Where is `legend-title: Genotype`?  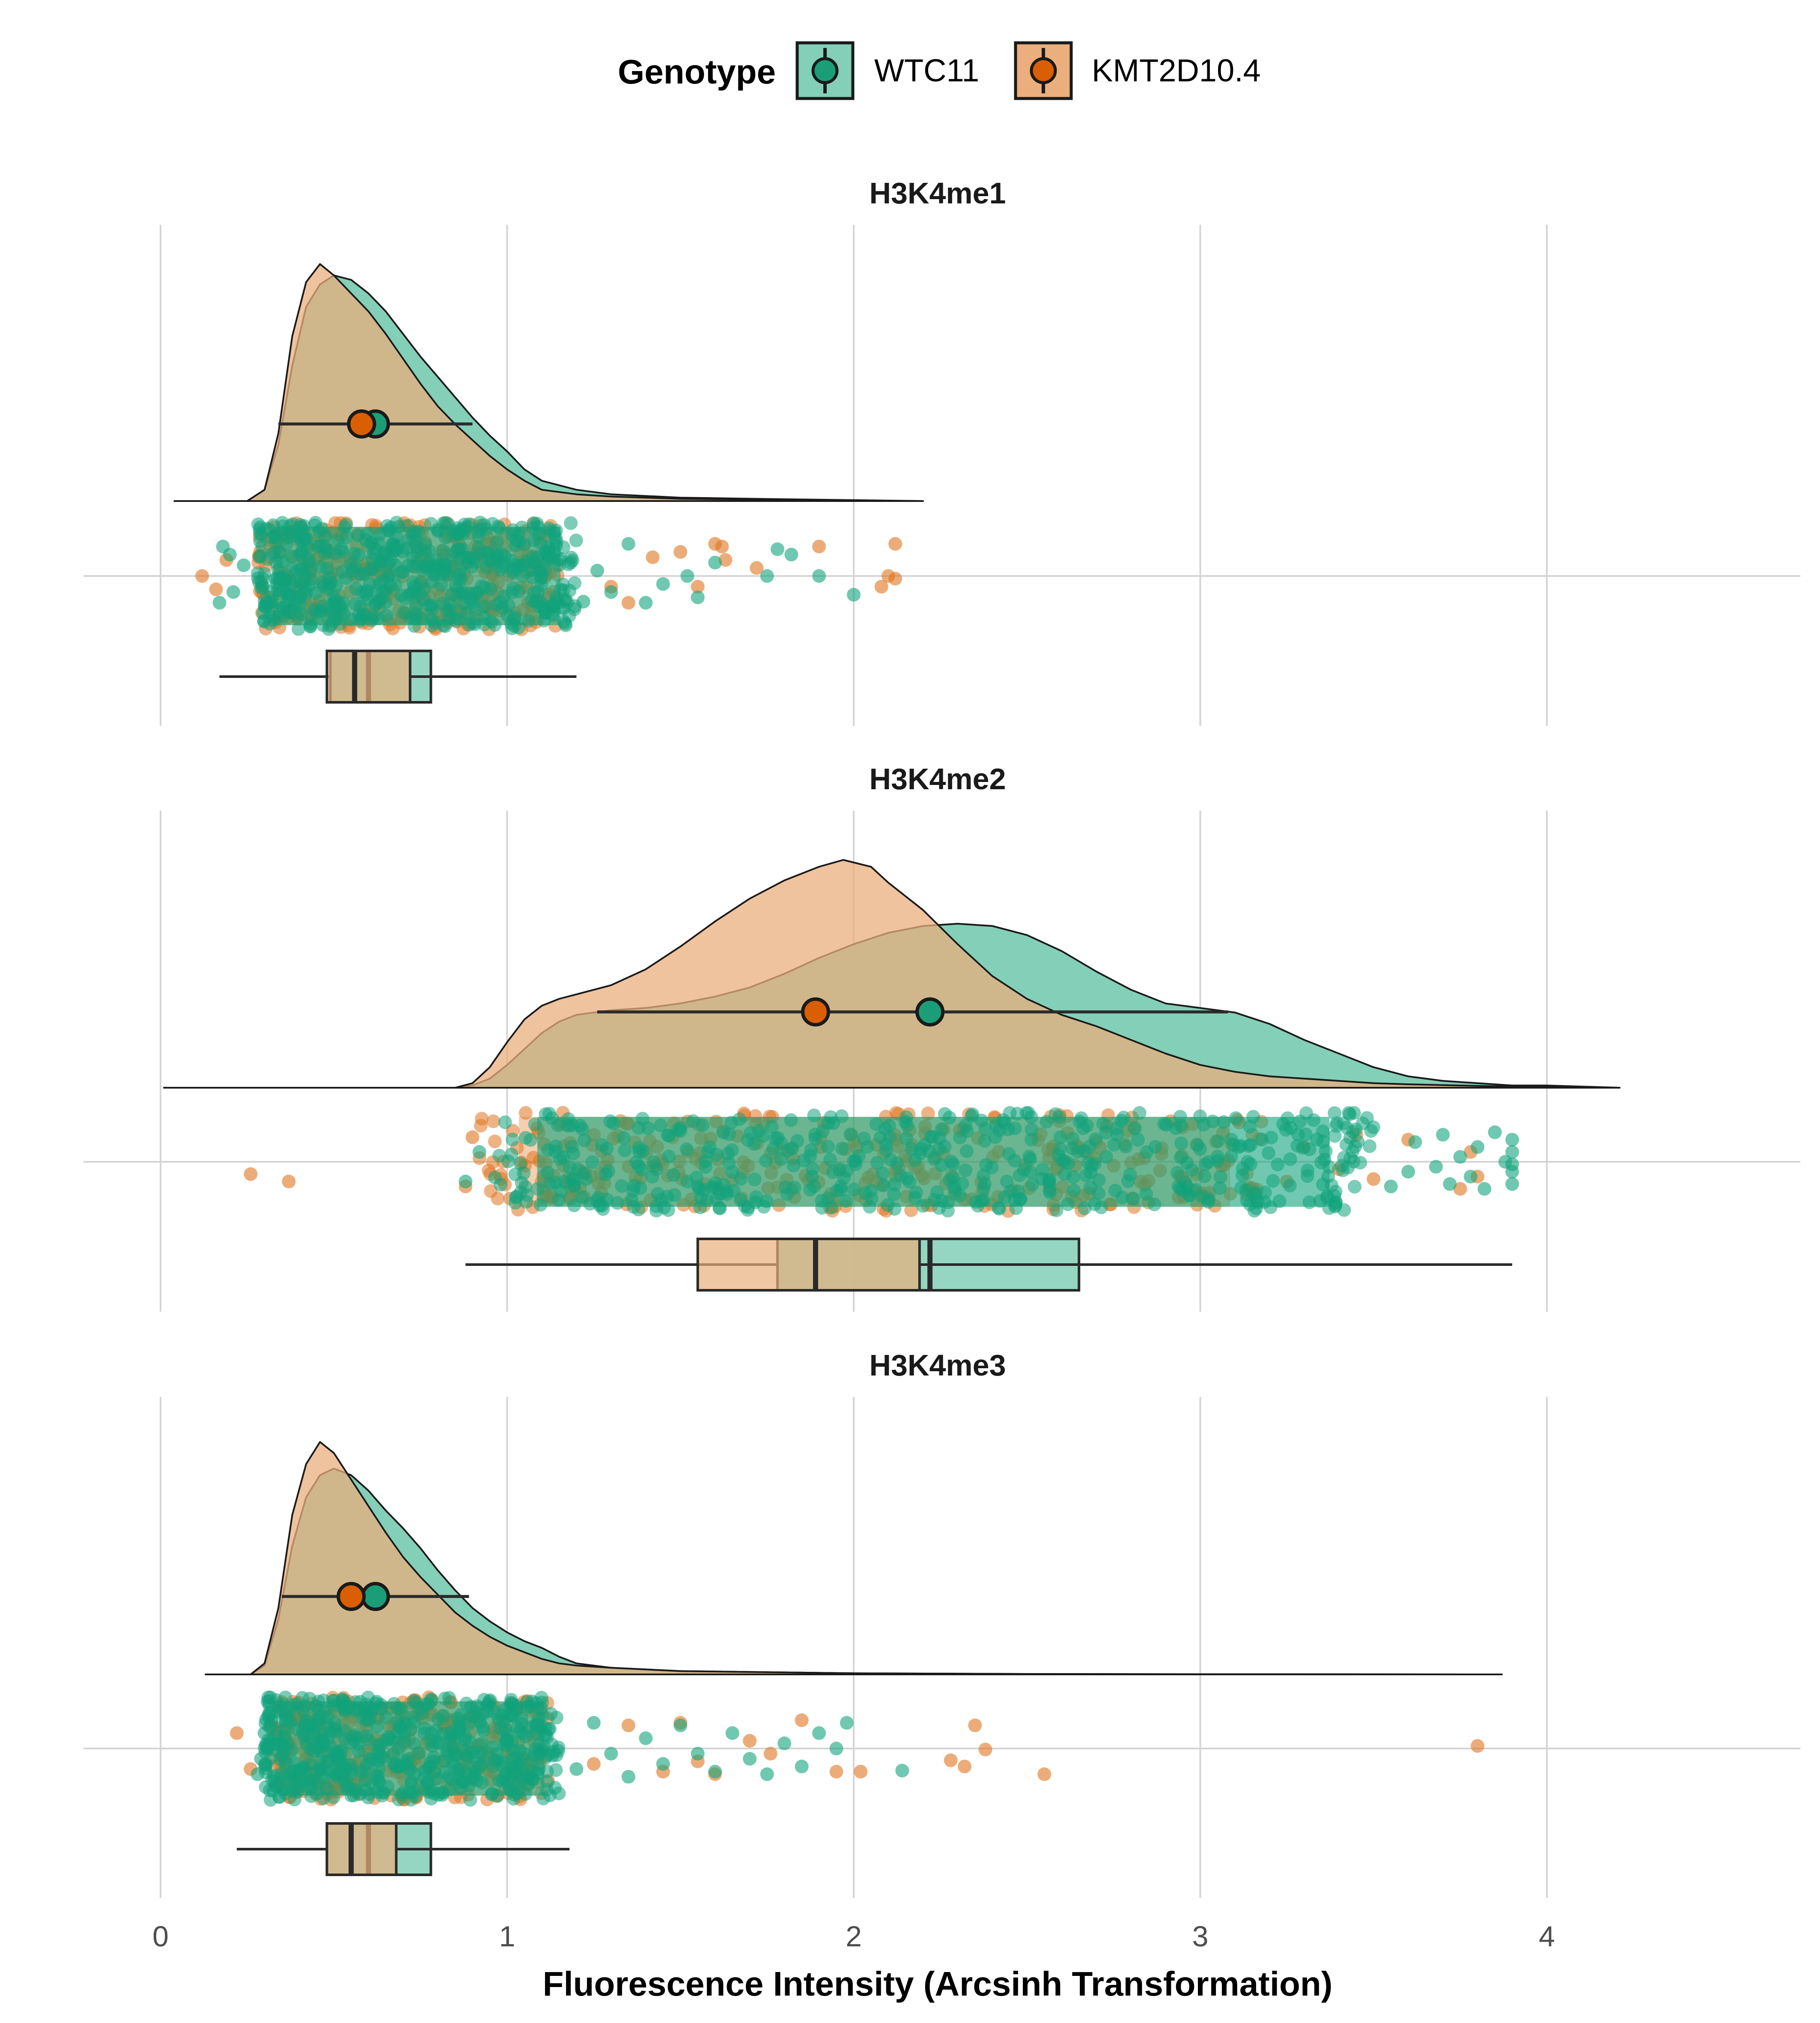
legend-title: Genotype is located at coordinates (697, 72).